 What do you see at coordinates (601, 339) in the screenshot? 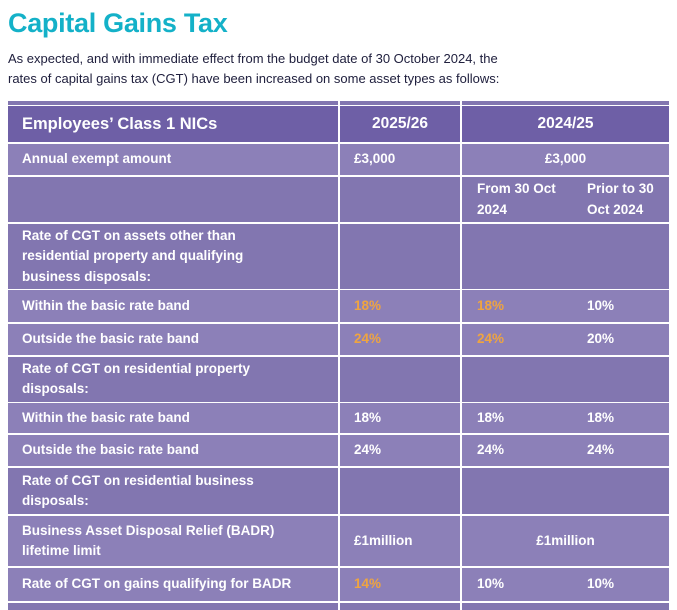
I see `value-prior-cell: 20%` at bounding box center [601, 339].